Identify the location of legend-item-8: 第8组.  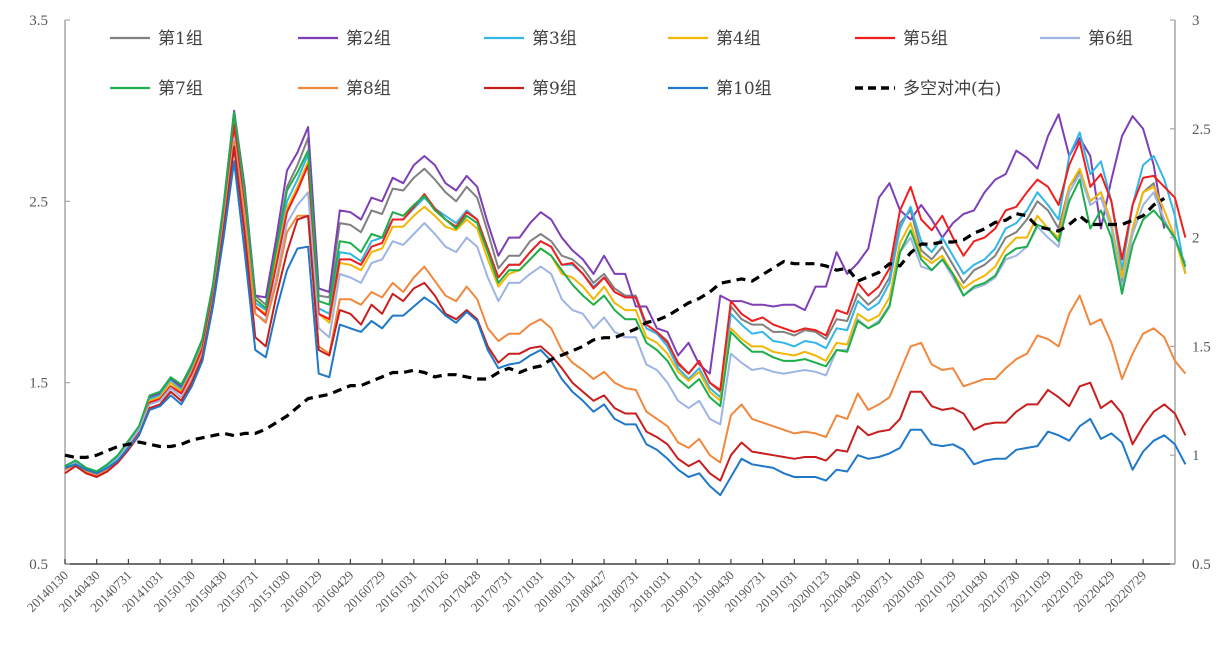
(344, 89).